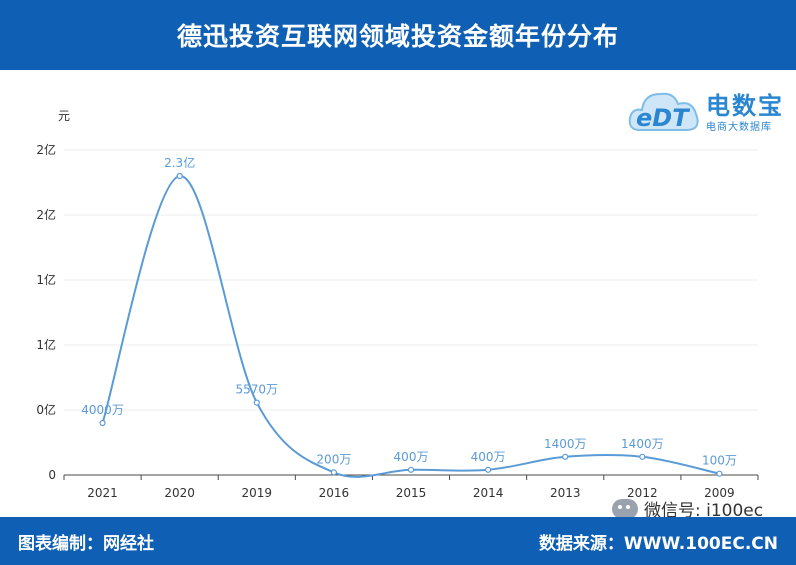 Image resolution: width=796 pixels, height=565 pixels. What do you see at coordinates (52, 475) in the screenshot?
I see `y-tick-label: 0` at bounding box center [52, 475].